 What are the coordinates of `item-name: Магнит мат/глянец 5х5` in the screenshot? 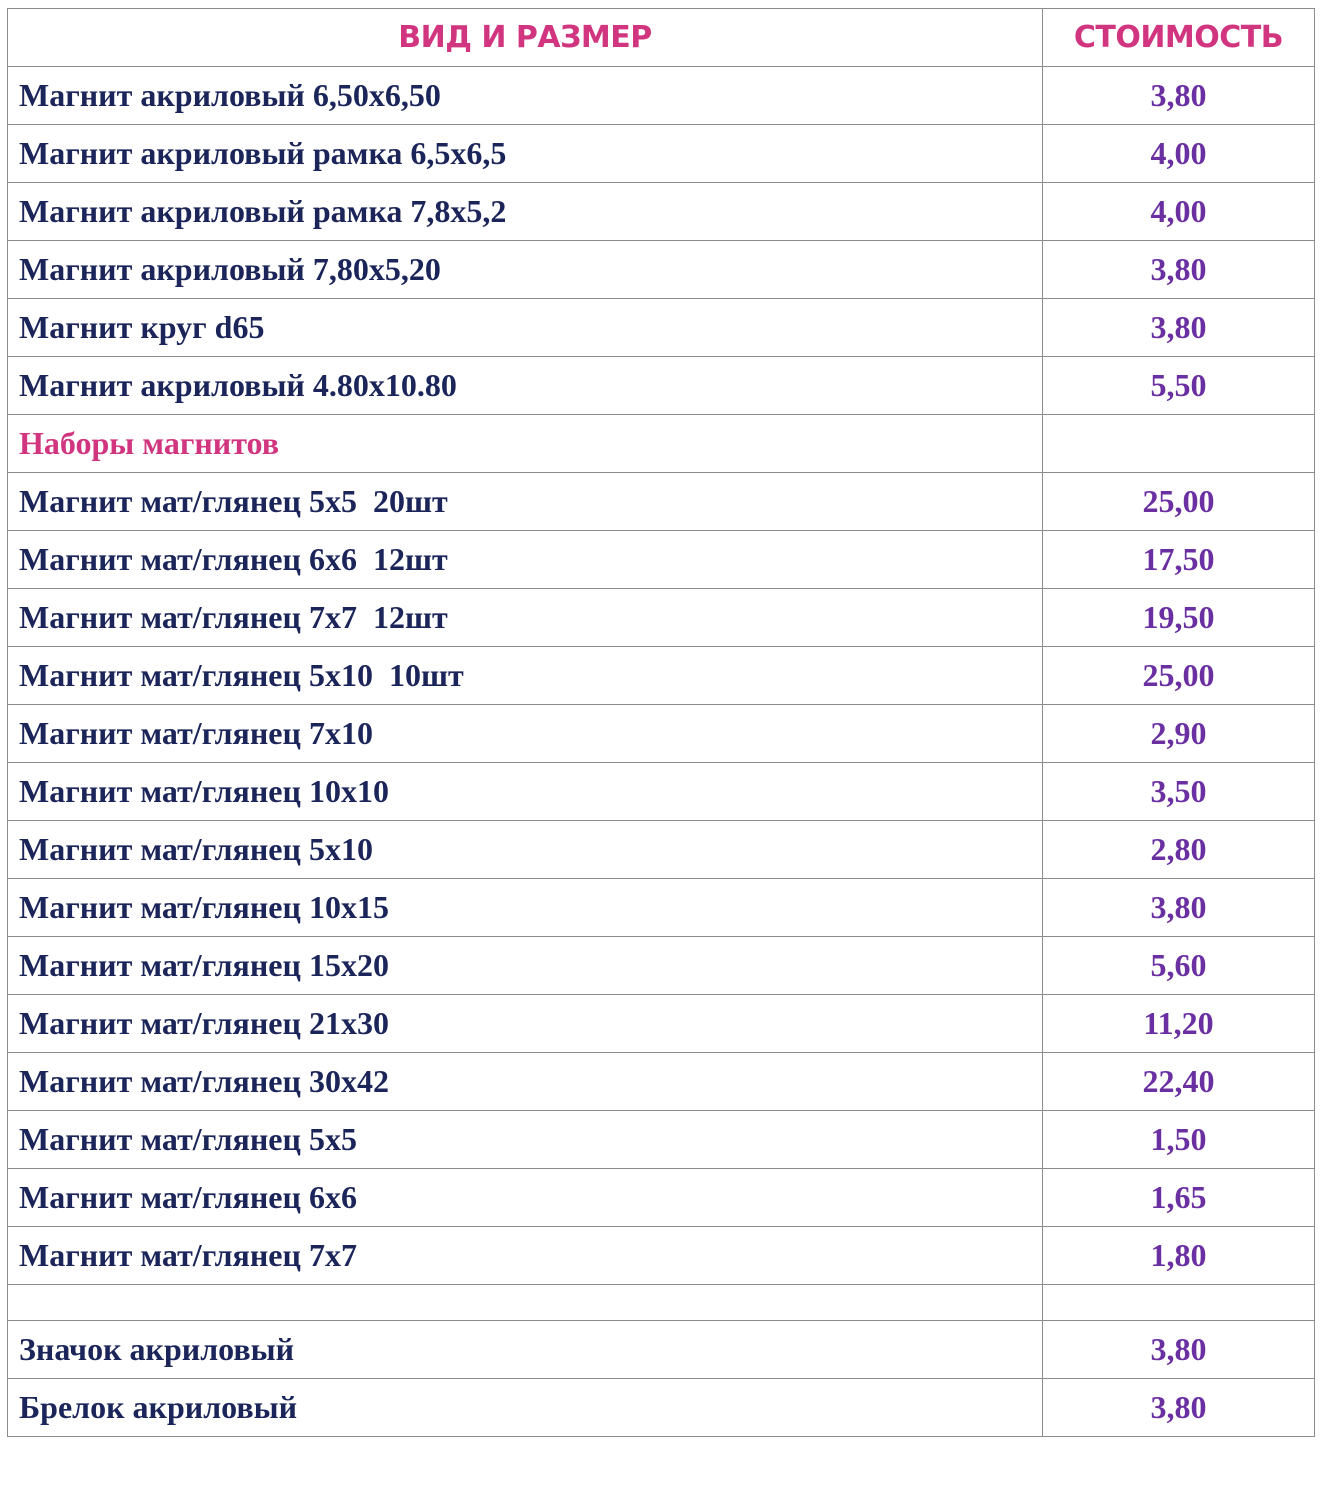 It's located at (525, 1139).